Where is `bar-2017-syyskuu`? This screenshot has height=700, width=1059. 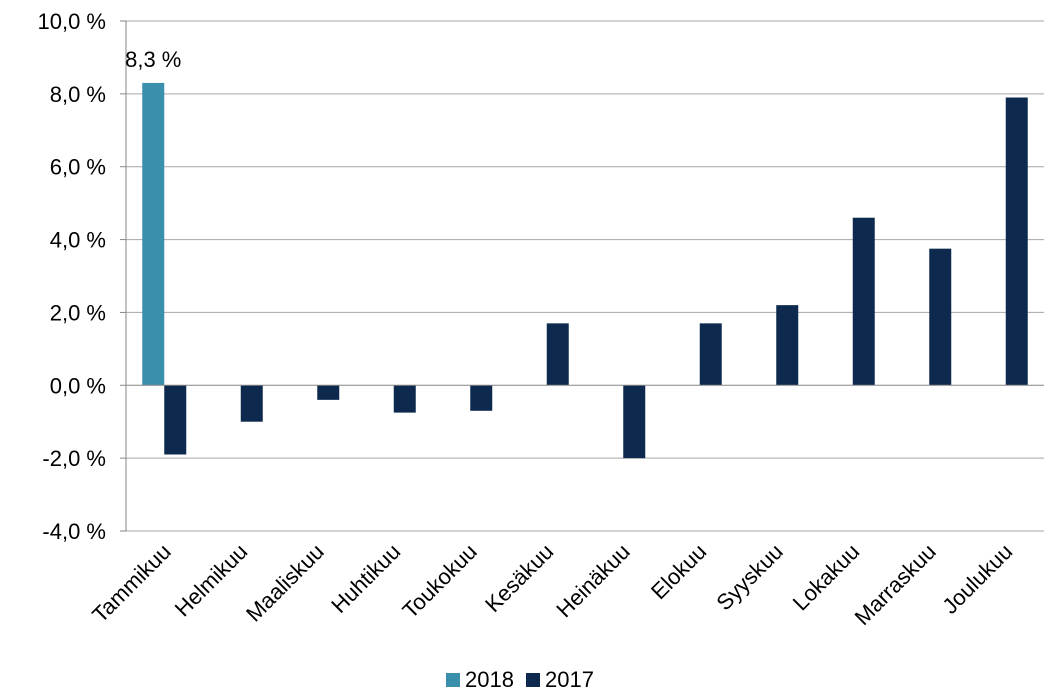 bar-2017-syyskuu is located at coordinates (787, 345).